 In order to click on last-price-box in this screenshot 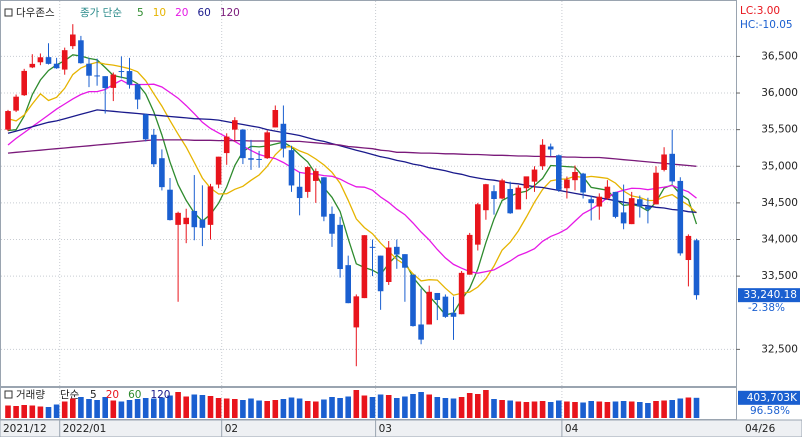, I will do `click(769, 295)`.